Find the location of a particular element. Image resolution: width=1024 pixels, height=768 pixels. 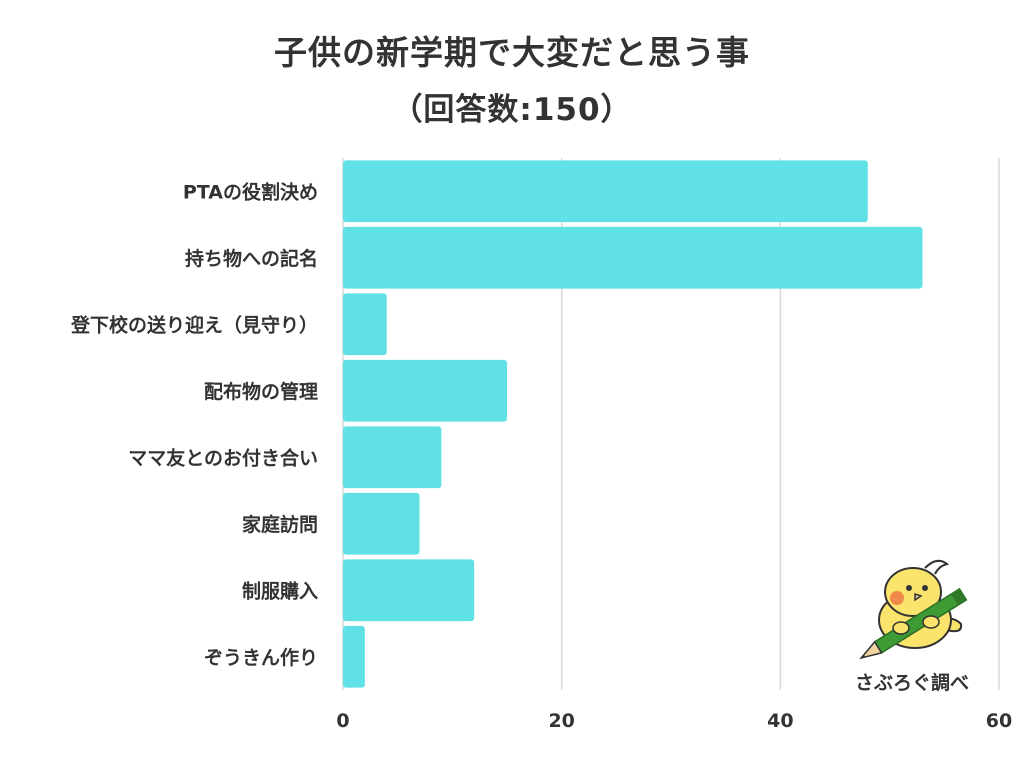

category-label: 配布物の管理 is located at coordinates (261, 391).